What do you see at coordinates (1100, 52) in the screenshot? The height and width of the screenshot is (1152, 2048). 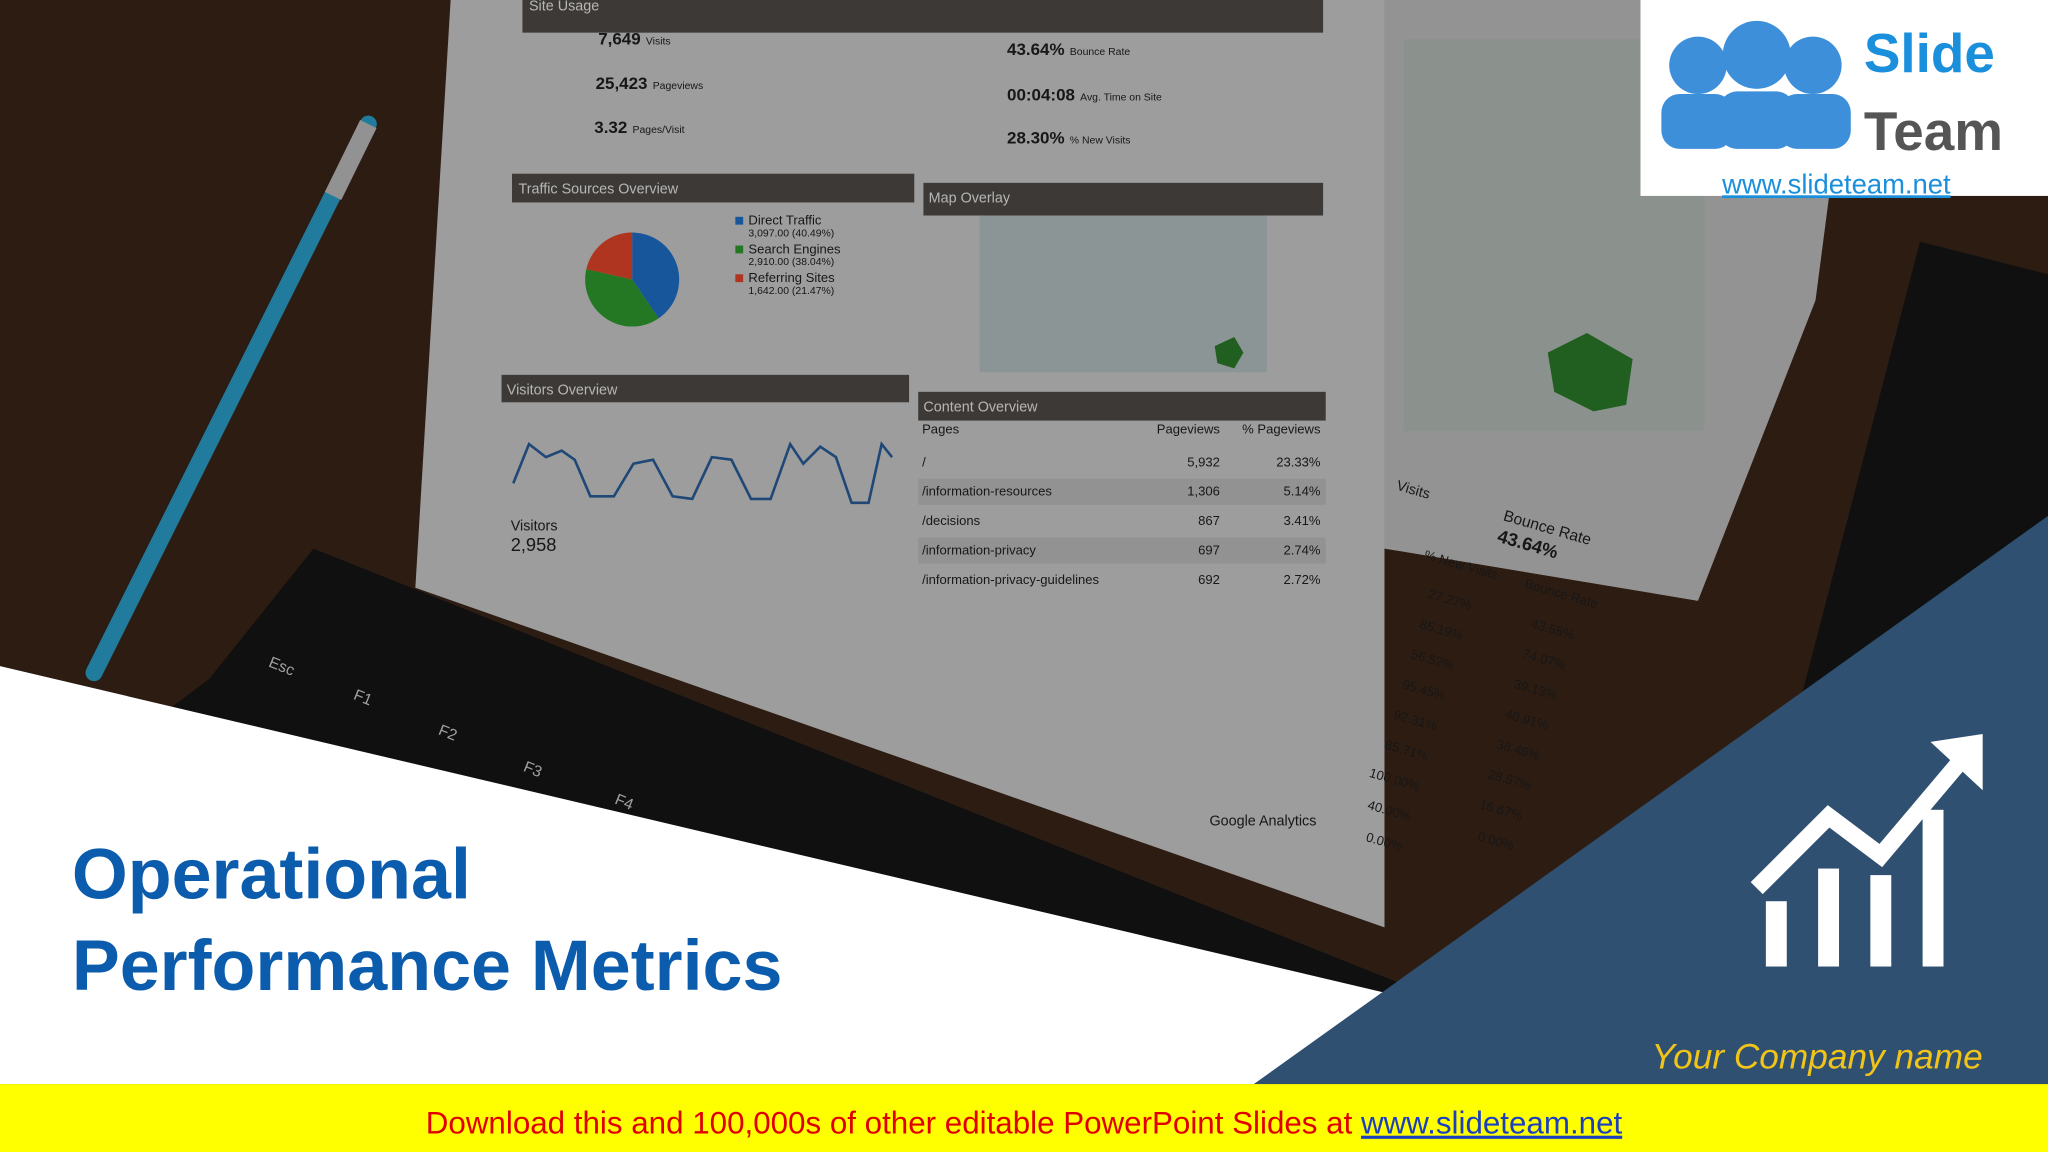 I see `metric-label: Bounce Rate` at bounding box center [1100, 52].